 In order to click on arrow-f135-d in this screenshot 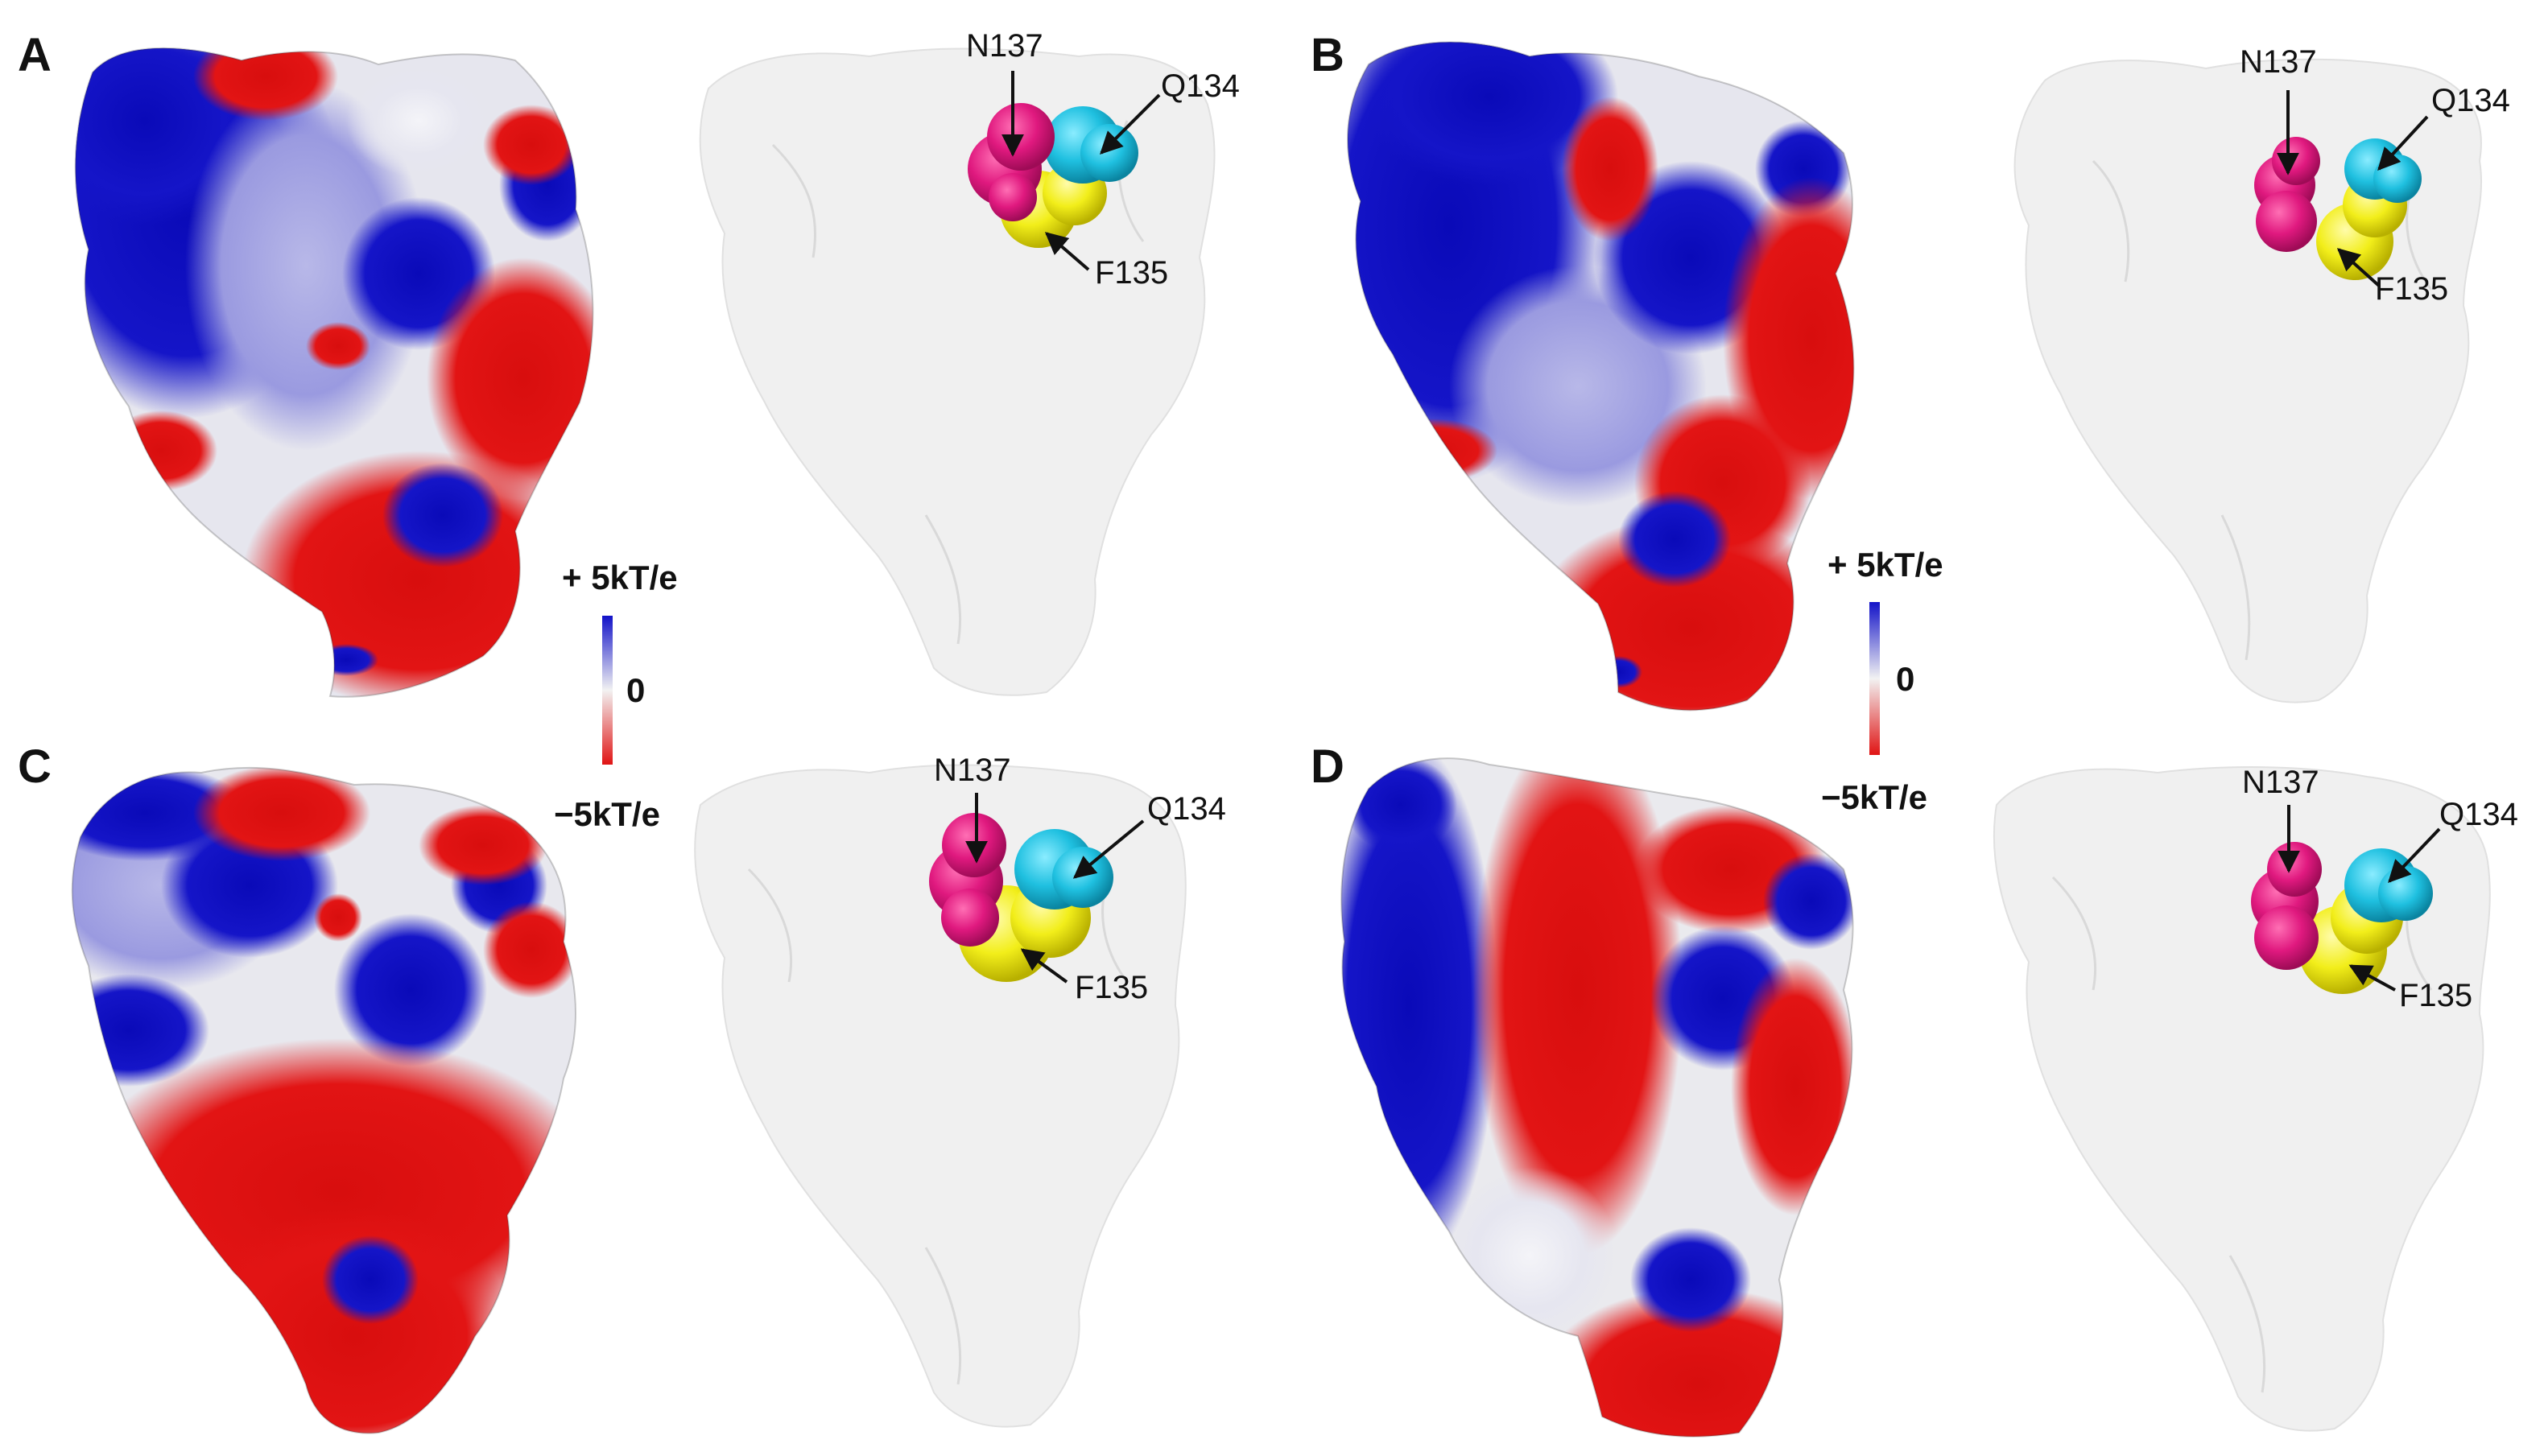, I will do `click(2372, 978)`.